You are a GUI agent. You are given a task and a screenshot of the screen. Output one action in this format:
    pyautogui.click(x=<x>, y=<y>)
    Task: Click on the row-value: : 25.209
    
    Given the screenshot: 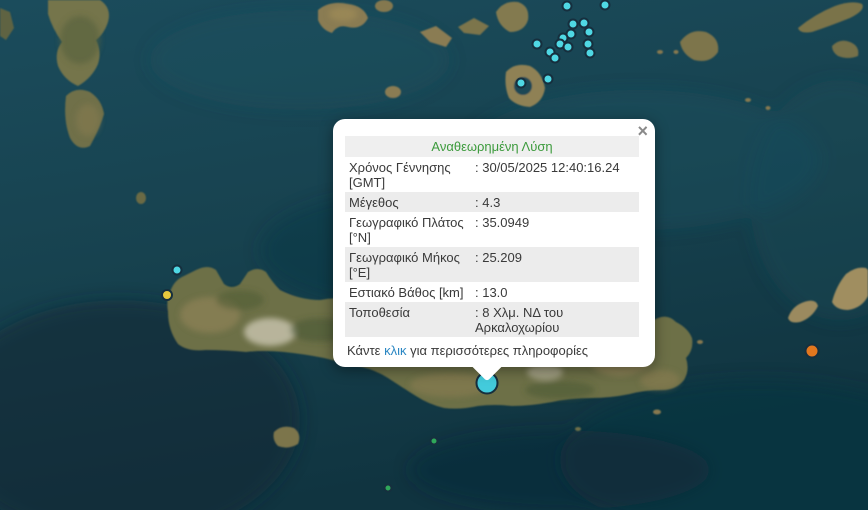 What is the action you would take?
    pyautogui.click(x=498, y=257)
    